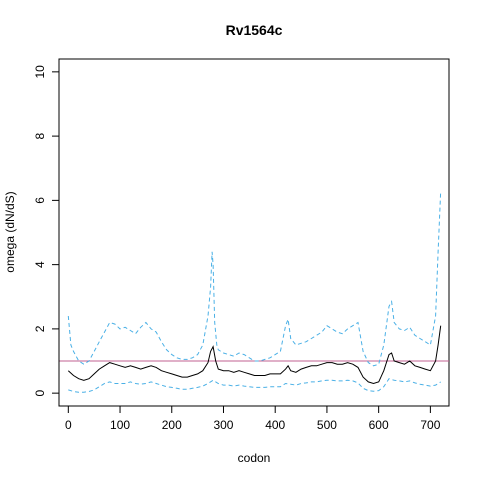  I want to click on y-axis-label: omega (dN/dS), so click(10, 231).